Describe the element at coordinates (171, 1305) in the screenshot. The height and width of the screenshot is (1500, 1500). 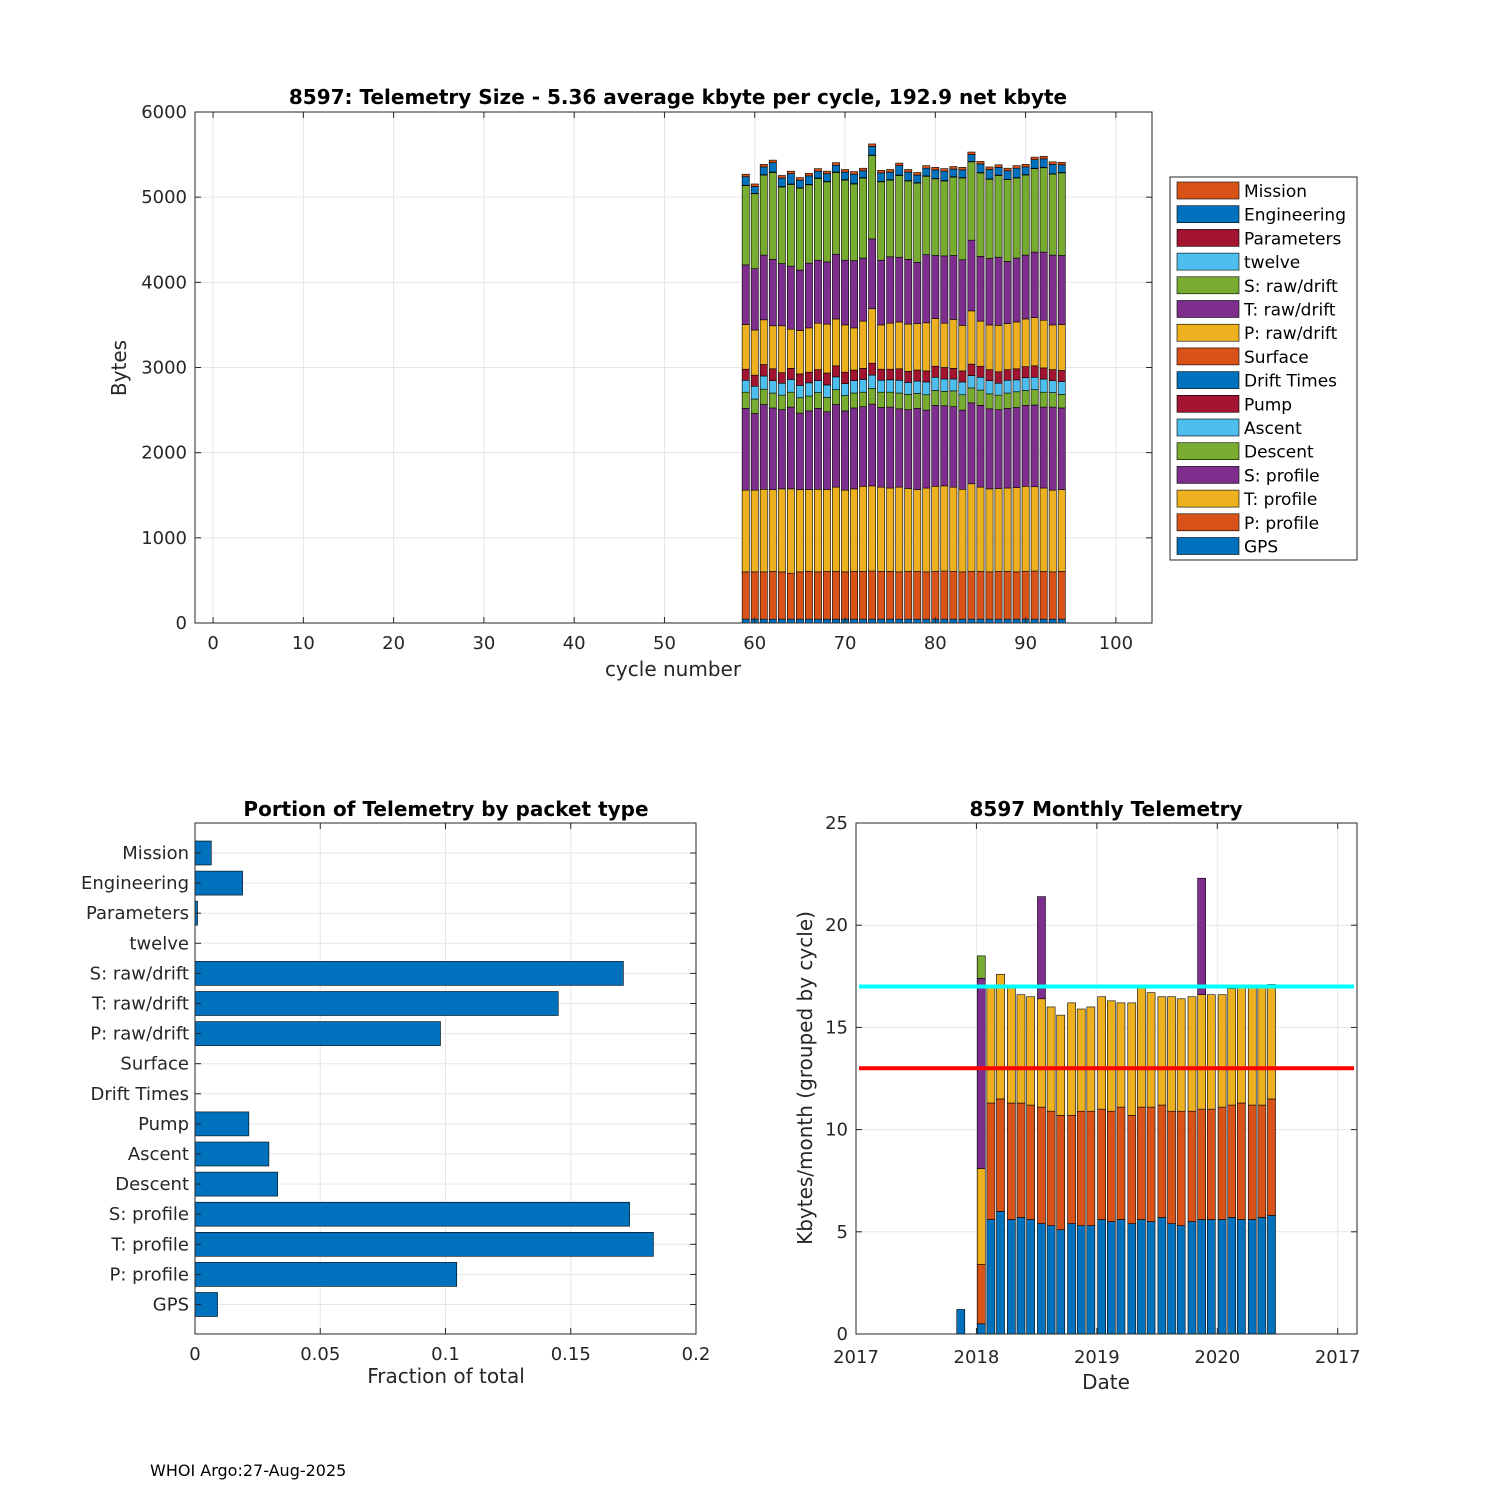
I see `p2-category-label: GPS` at that location.